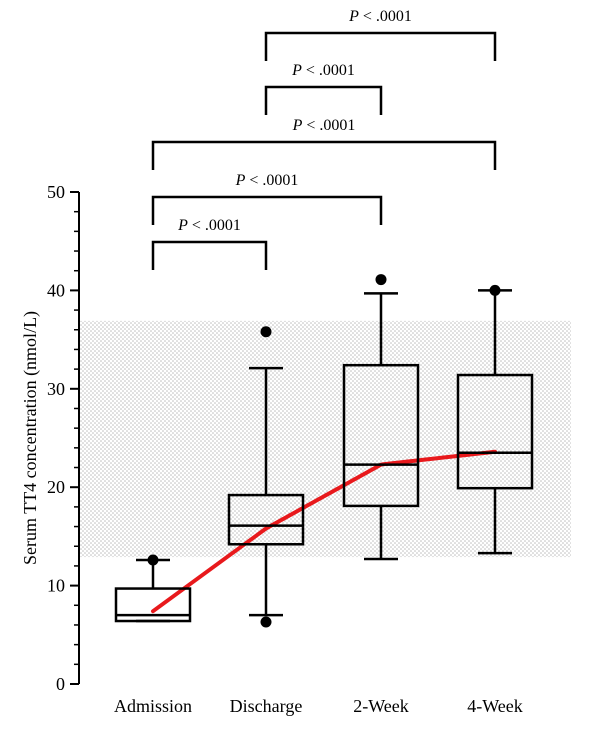  I want to click on x-tick-label: Discharge, so click(266, 706).